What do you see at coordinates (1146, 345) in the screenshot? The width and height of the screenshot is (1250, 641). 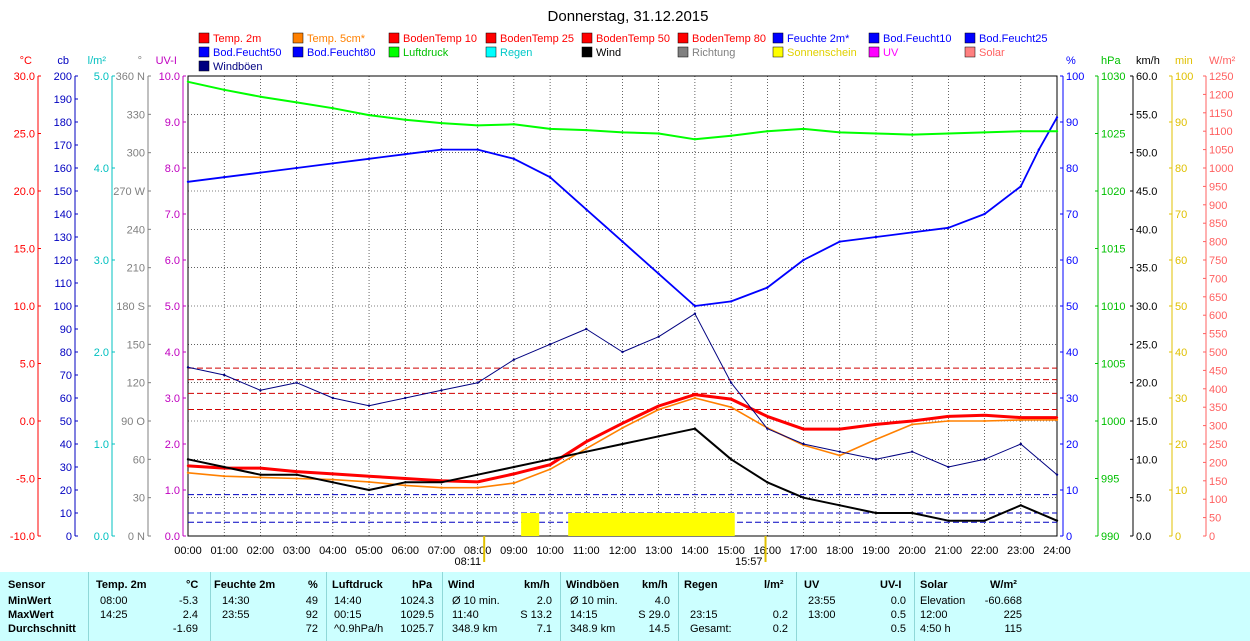 I see `right-axis-label: 25.0` at bounding box center [1146, 345].